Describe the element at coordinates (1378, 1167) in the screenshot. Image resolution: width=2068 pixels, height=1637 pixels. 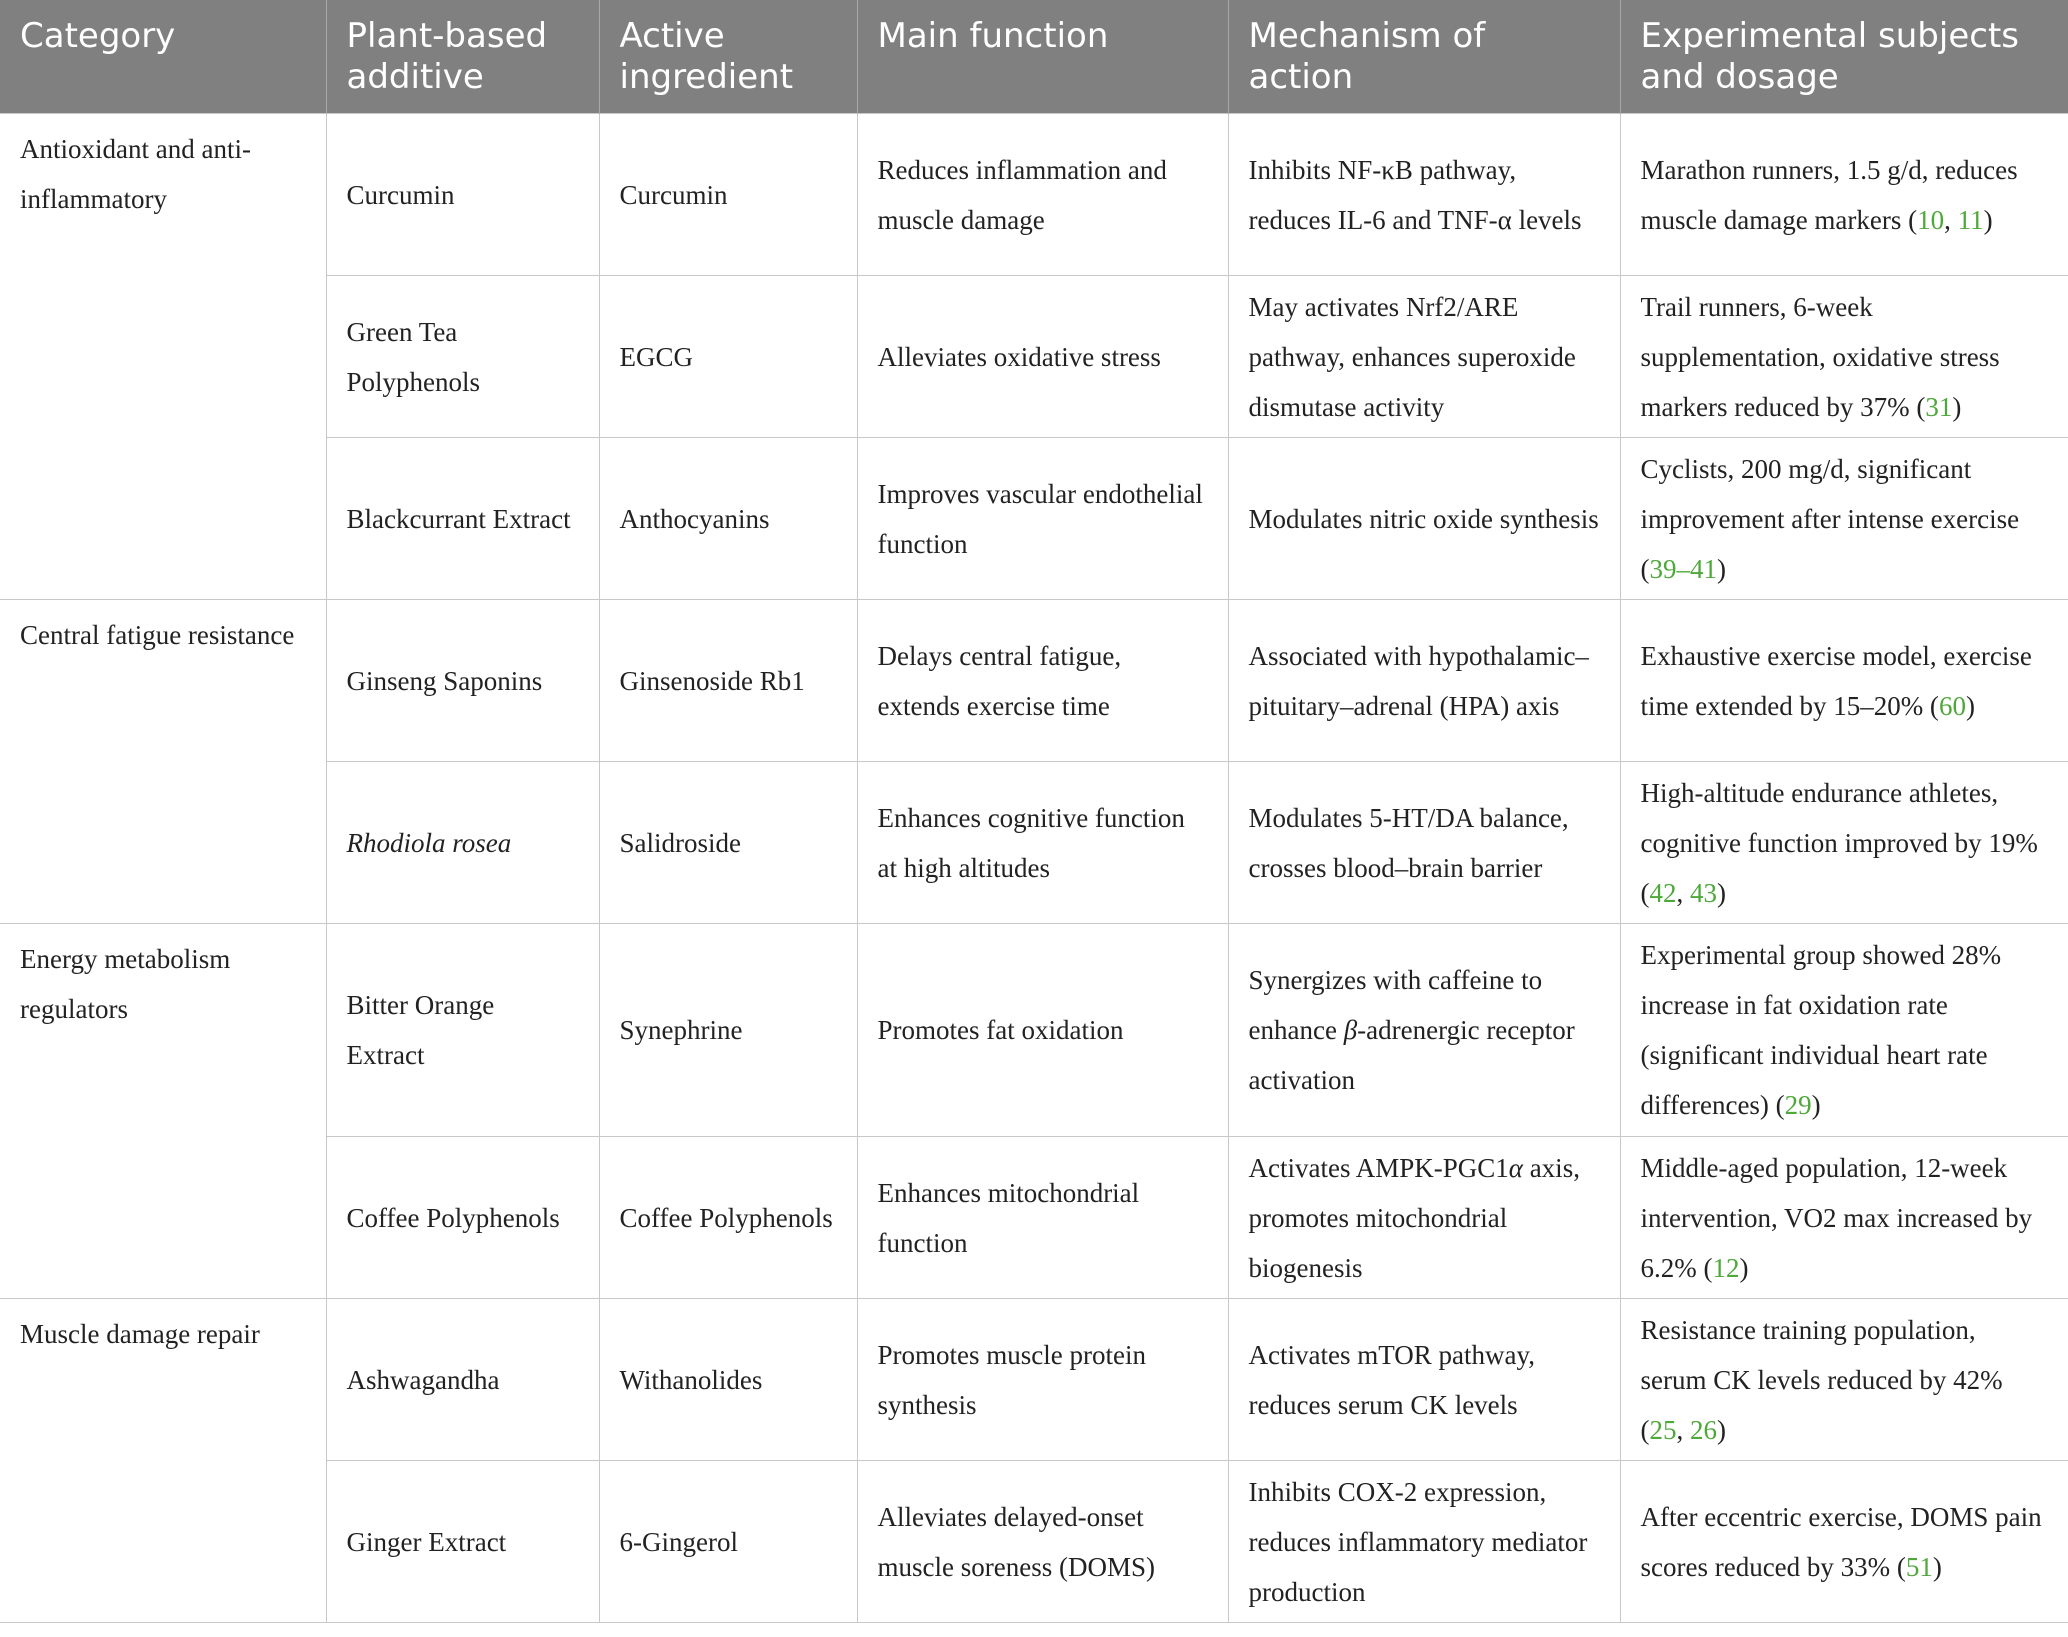
I see `text-segment: Activates AMPK-PGC1` at that location.